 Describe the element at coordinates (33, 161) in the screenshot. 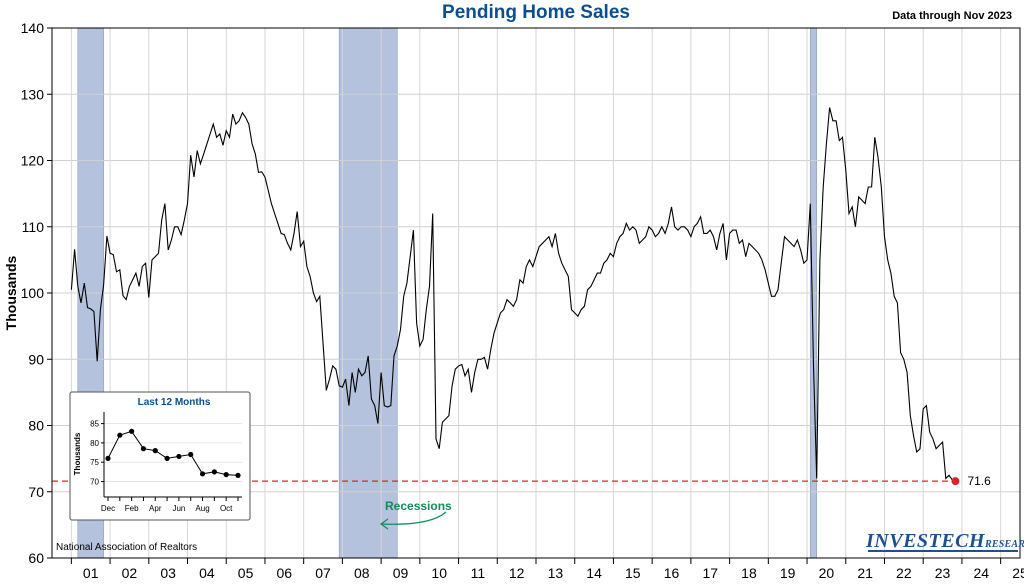

I see `y-tick-label-120: 120` at that location.